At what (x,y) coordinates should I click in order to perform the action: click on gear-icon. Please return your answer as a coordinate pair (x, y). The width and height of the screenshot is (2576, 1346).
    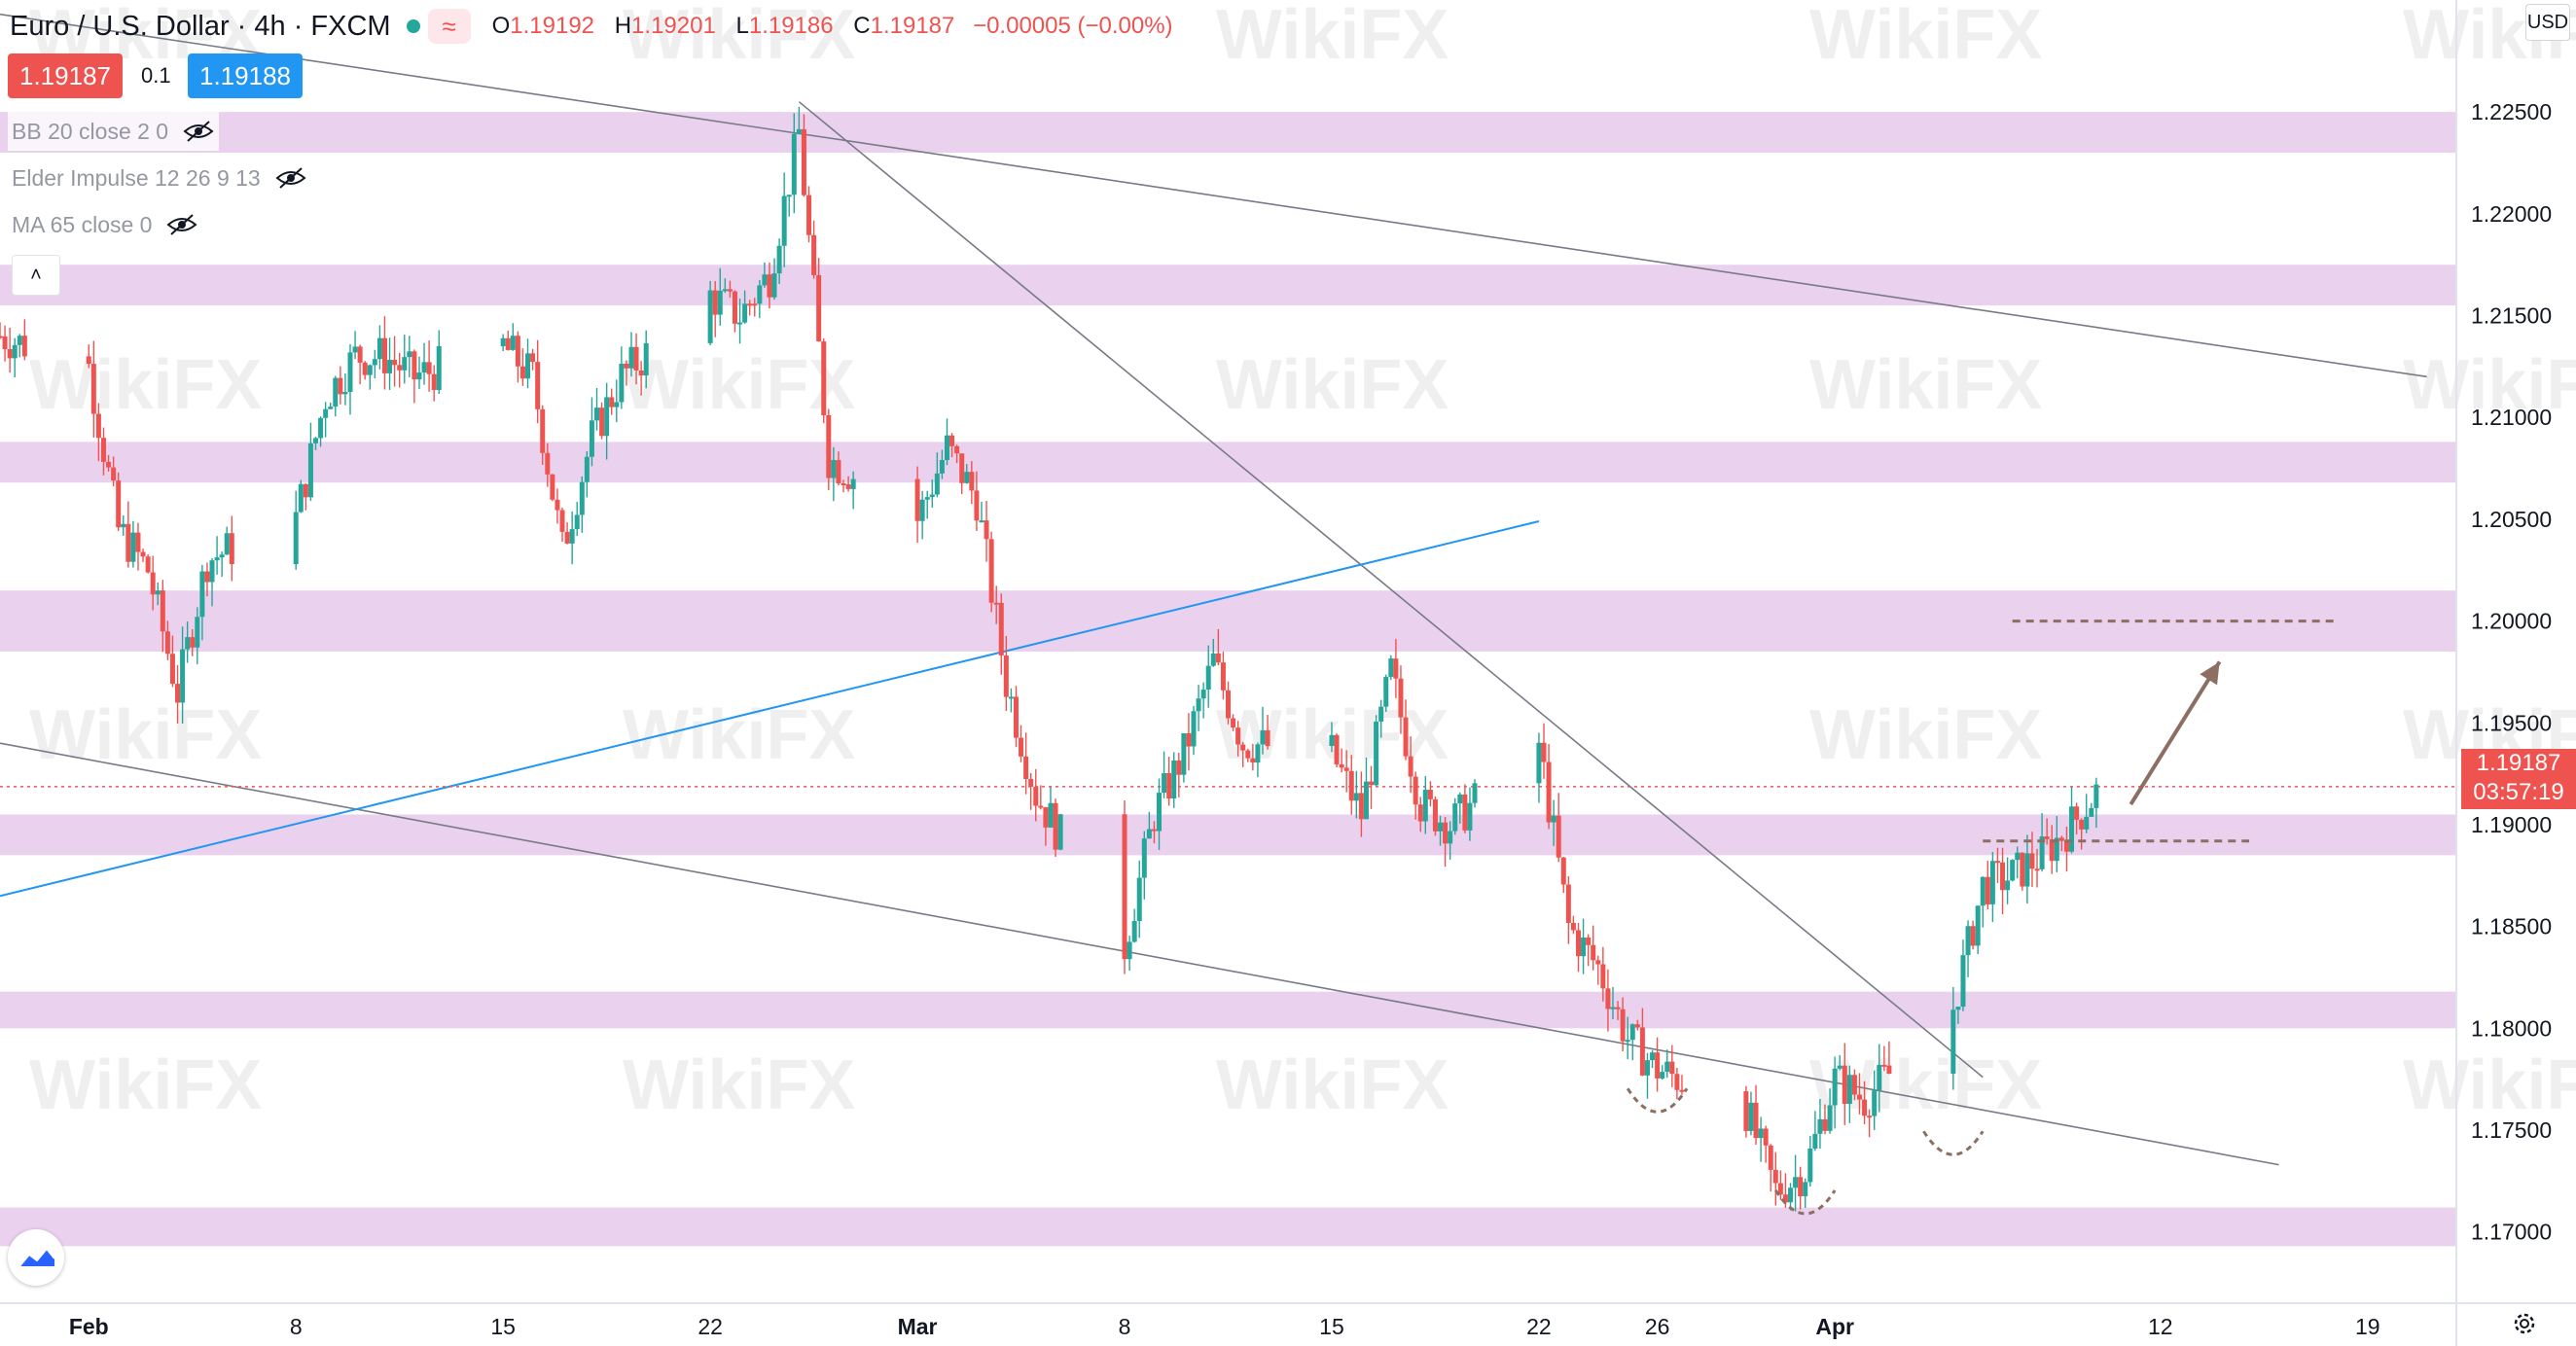
    Looking at the image, I should click on (2524, 1323).